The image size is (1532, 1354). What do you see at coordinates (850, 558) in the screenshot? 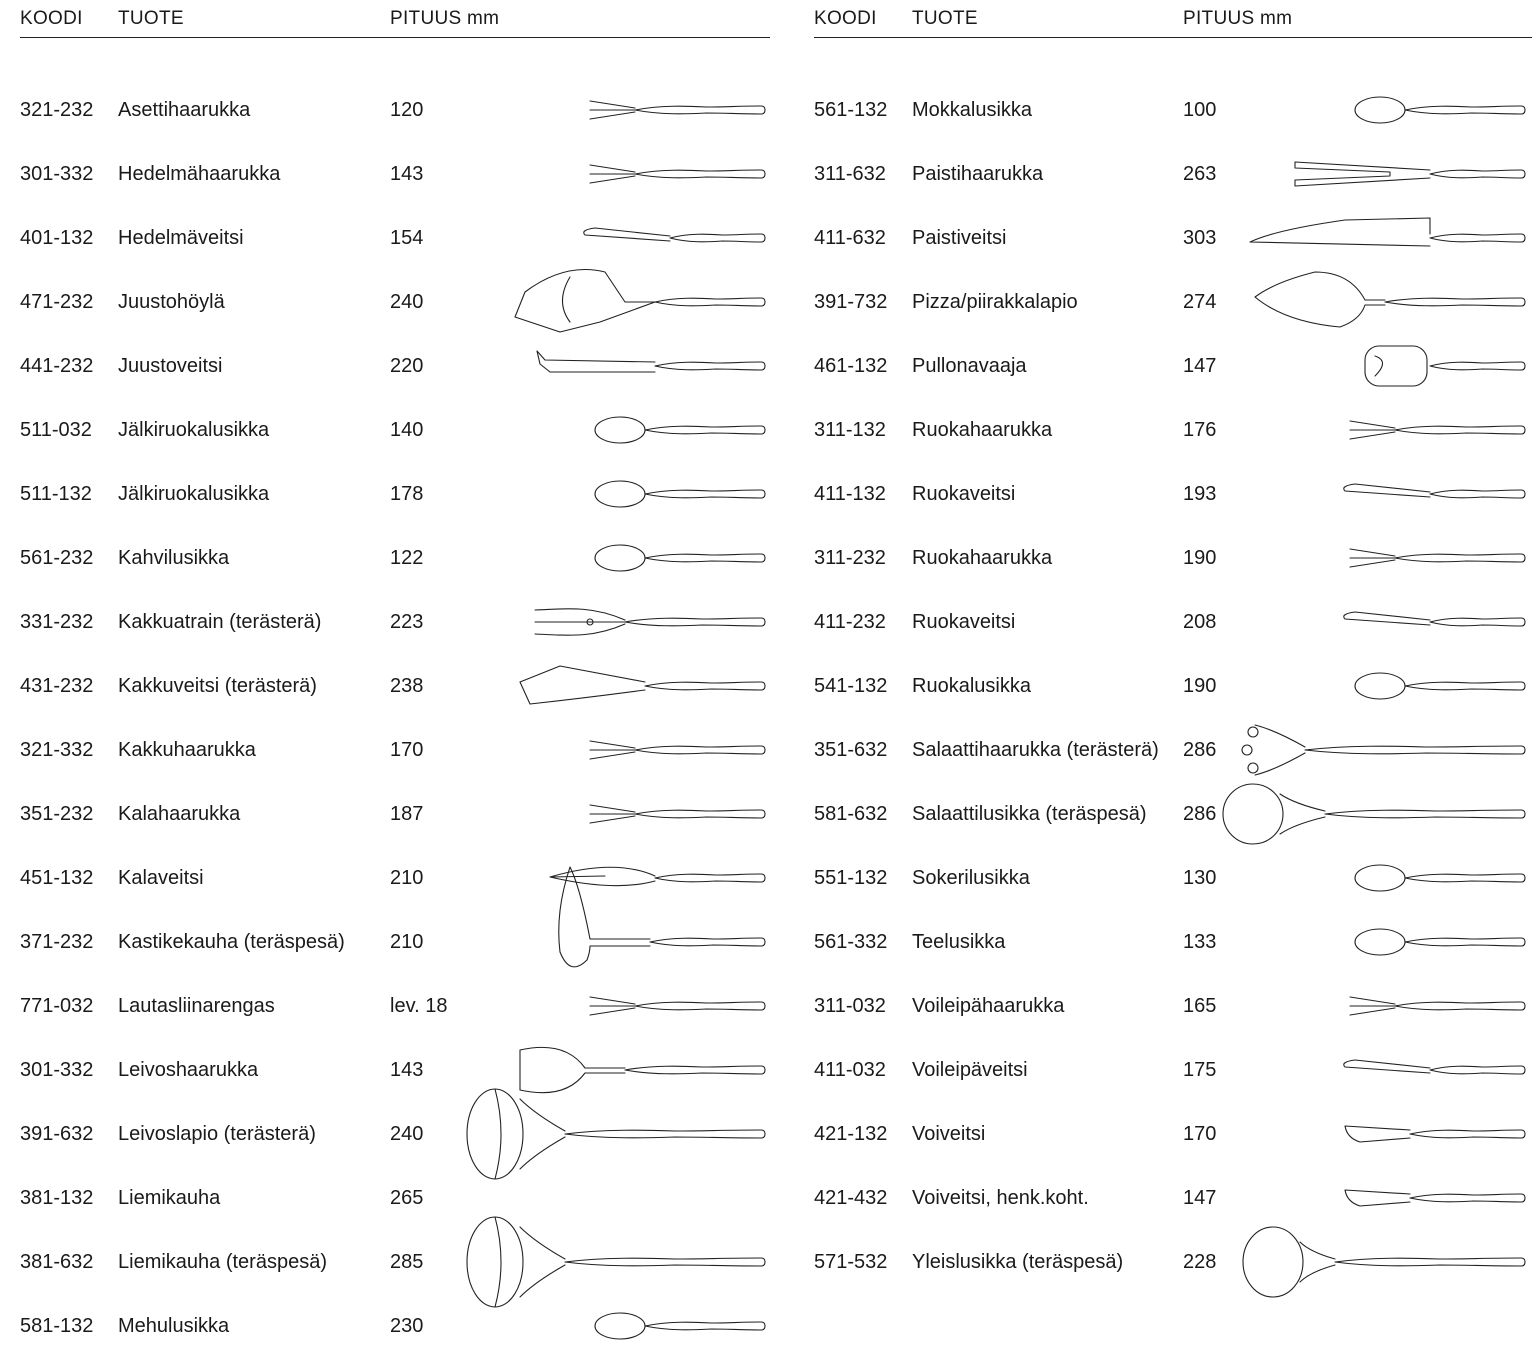
I see `product-code: 311-232` at bounding box center [850, 558].